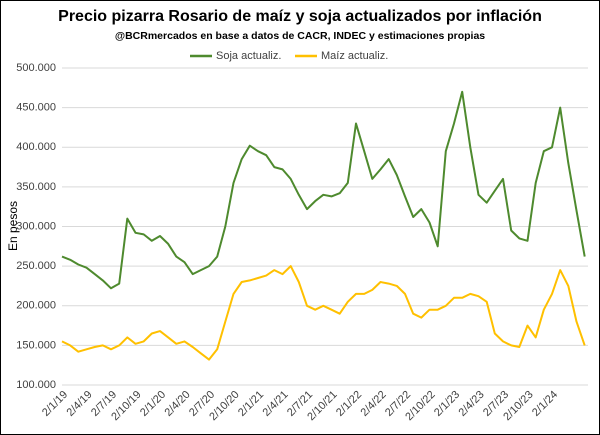 This screenshot has width=600, height=435. Describe the element at coordinates (36, 68) in the screenshot. I see `y-tick-label: 500.000` at that location.